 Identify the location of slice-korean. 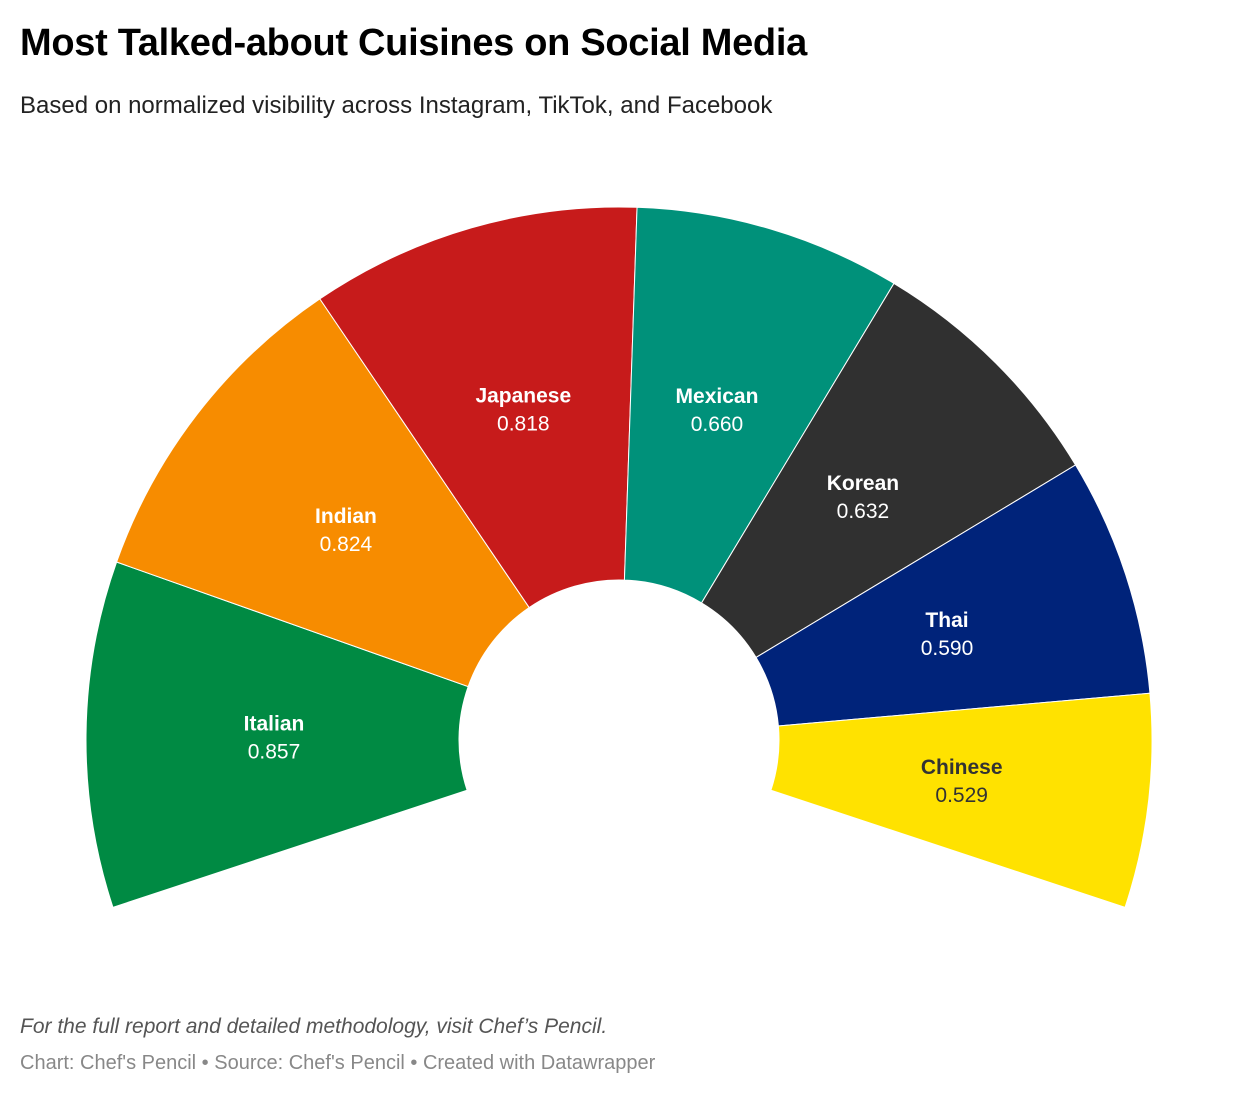
(888, 470).